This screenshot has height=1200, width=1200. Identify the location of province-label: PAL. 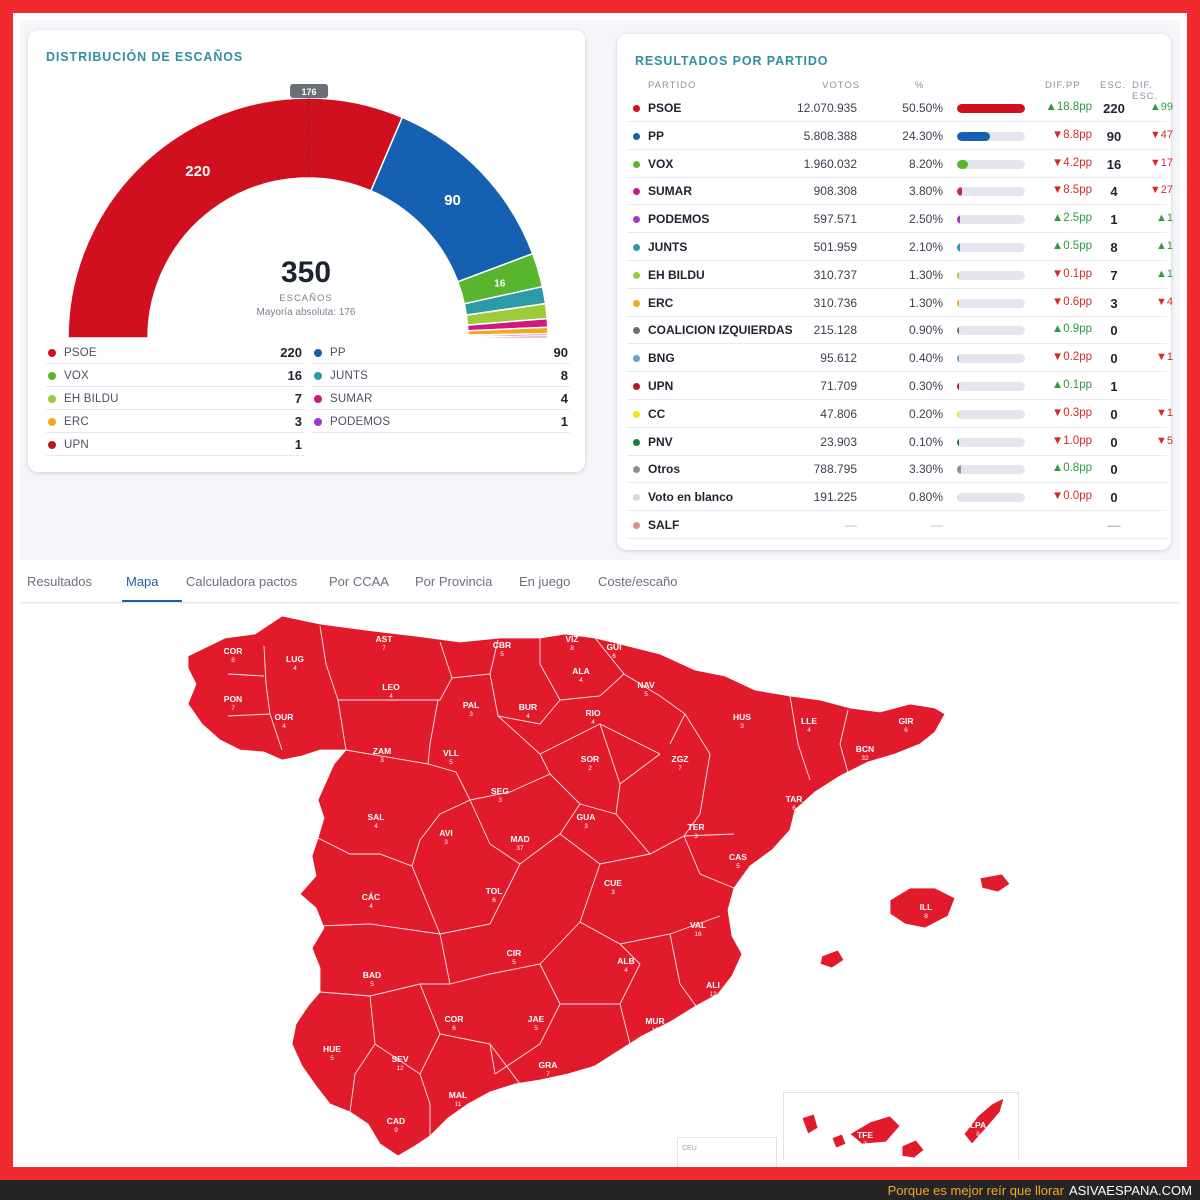
(471, 705).